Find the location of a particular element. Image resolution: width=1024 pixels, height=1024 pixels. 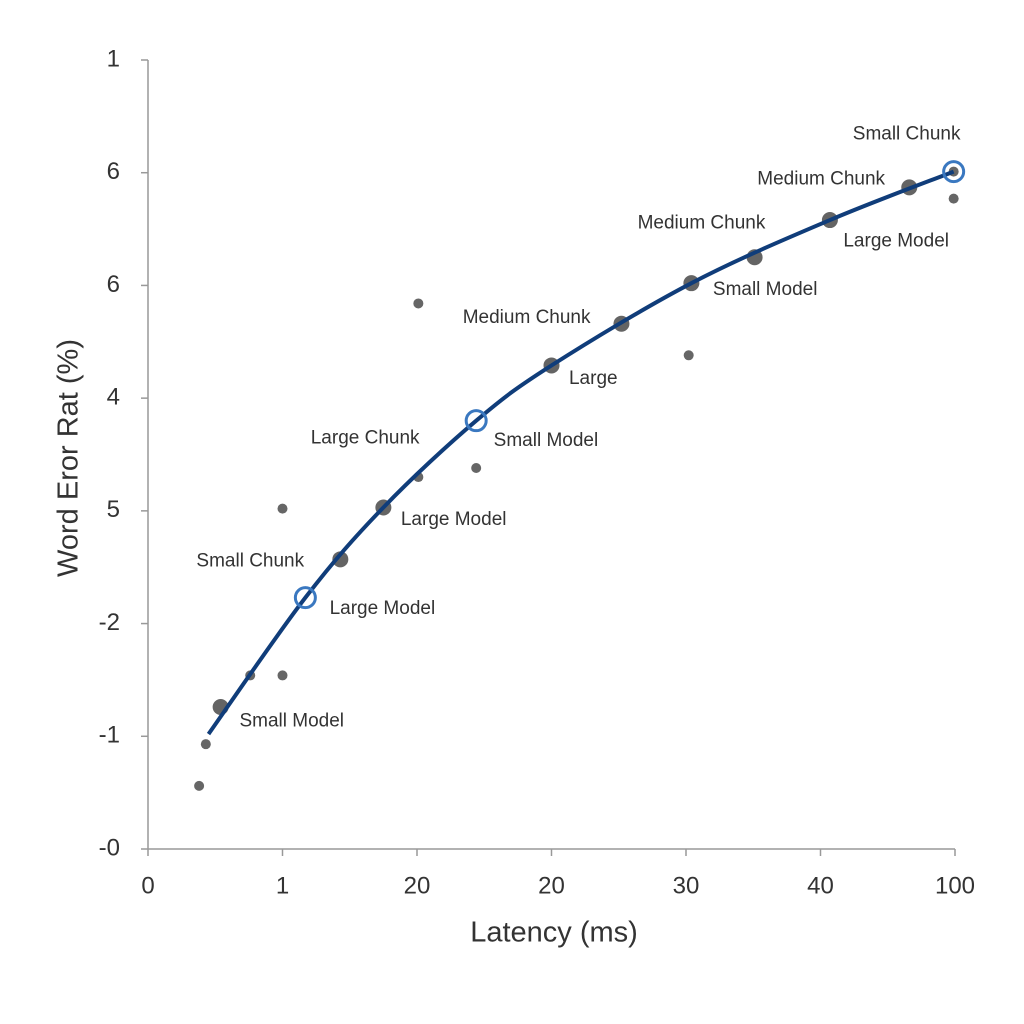

x-axis-title: Latency (ms) is located at coordinates (554, 933).